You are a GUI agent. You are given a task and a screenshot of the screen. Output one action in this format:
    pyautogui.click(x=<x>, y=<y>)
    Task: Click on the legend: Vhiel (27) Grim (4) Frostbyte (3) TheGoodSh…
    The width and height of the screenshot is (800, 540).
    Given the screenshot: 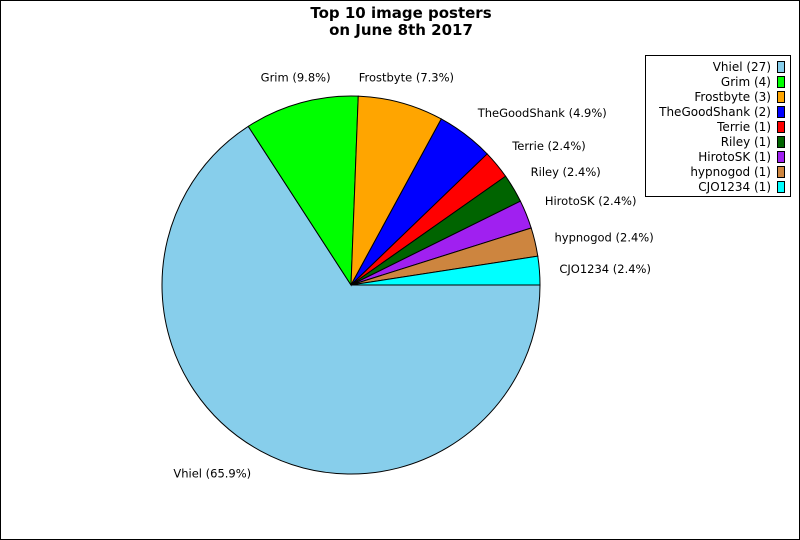 What is the action you would take?
    pyautogui.click(x=718, y=126)
    